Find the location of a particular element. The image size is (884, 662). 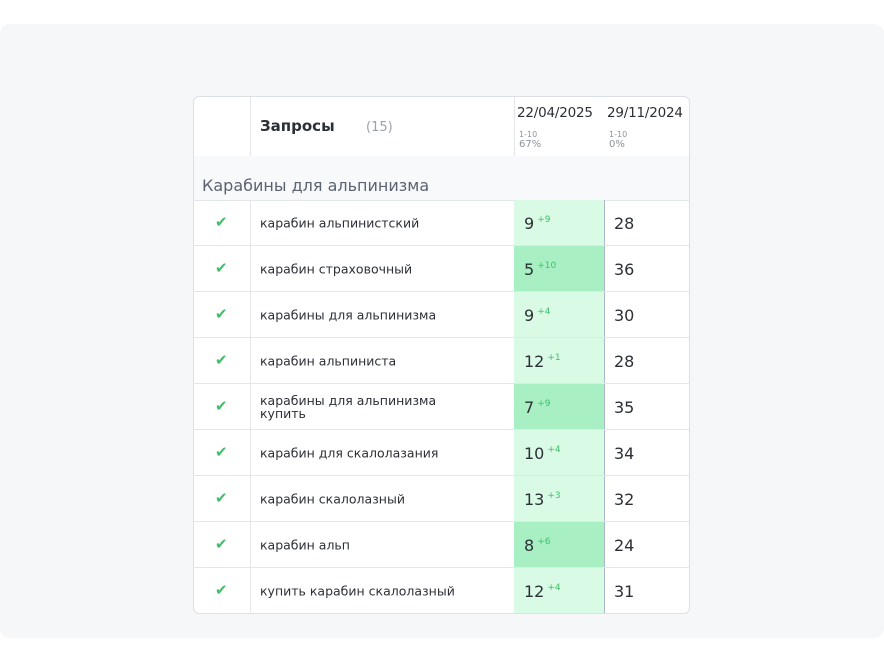

header-date-column-2: 29/11/2024 1-10 0% is located at coordinates (646, 126).